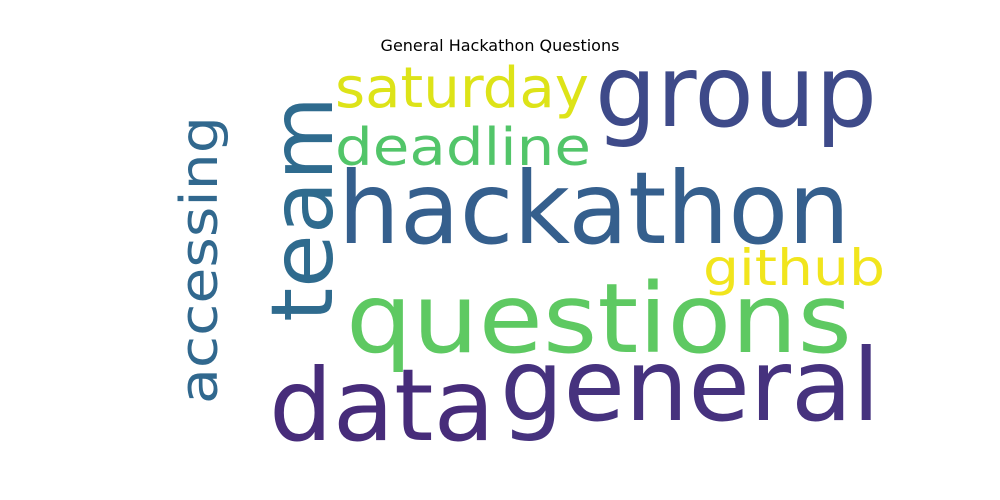  Describe the element at coordinates (500, 45) in the screenshot. I see `chart-title: General Hackathon Questions` at that location.